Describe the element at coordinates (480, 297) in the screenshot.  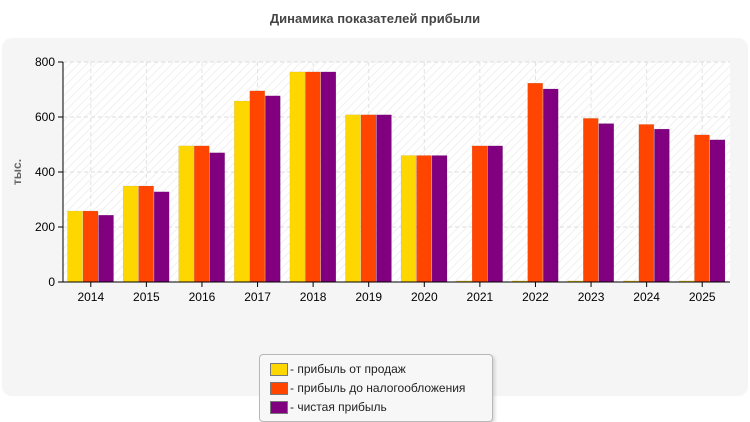
I see `x-tick-label: 2021` at that location.